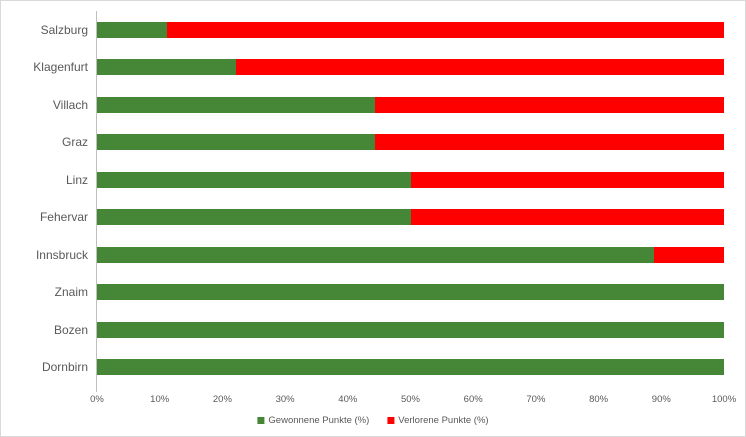  I want to click on x-axis-tick-label: 60%, so click(473, 399).